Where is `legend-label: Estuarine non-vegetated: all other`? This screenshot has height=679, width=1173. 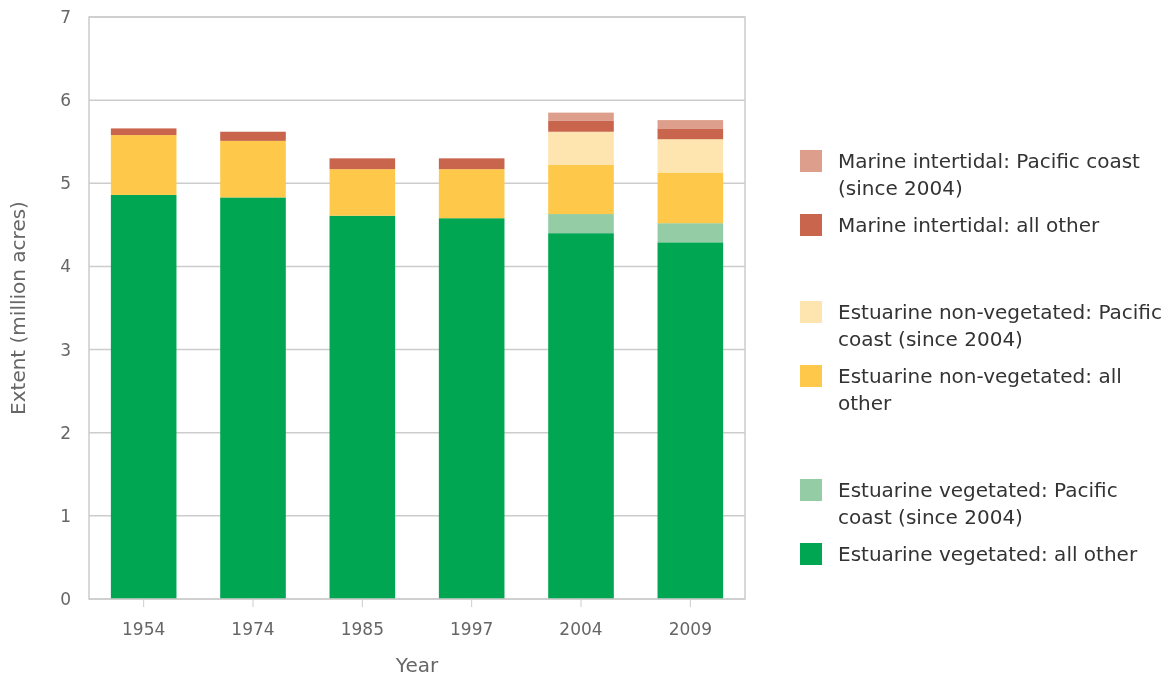
legend-label: Estuarine non-vegetated: all other is located at coordinates (980, 389).